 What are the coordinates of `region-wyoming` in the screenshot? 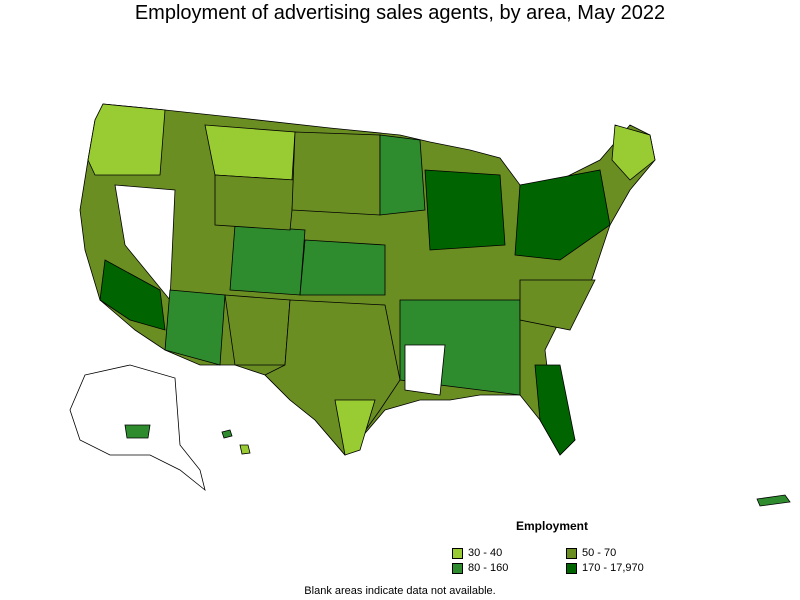 It's located at (255, 202).